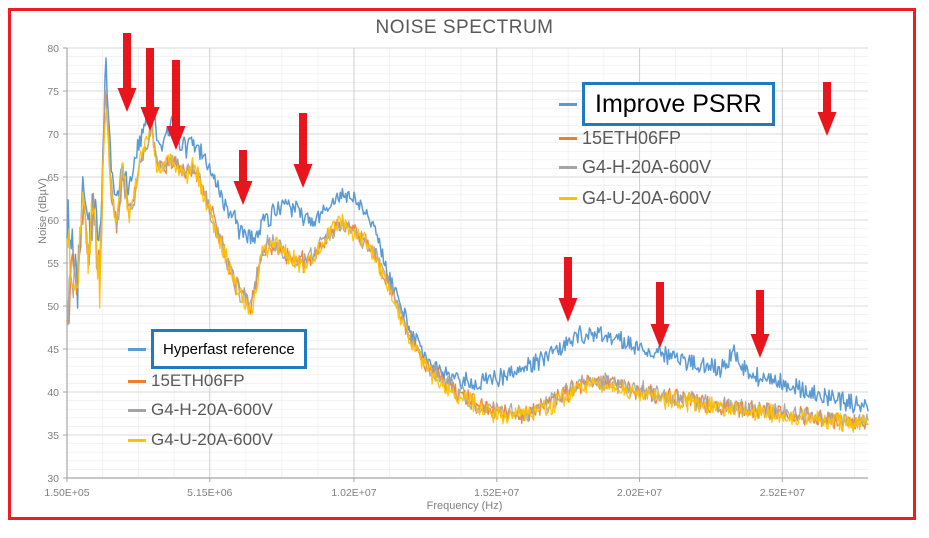  What do you see at coordinates (53, 350) in the screenshot?
I see `svg-text: 45` at bounding box center [53, 350].